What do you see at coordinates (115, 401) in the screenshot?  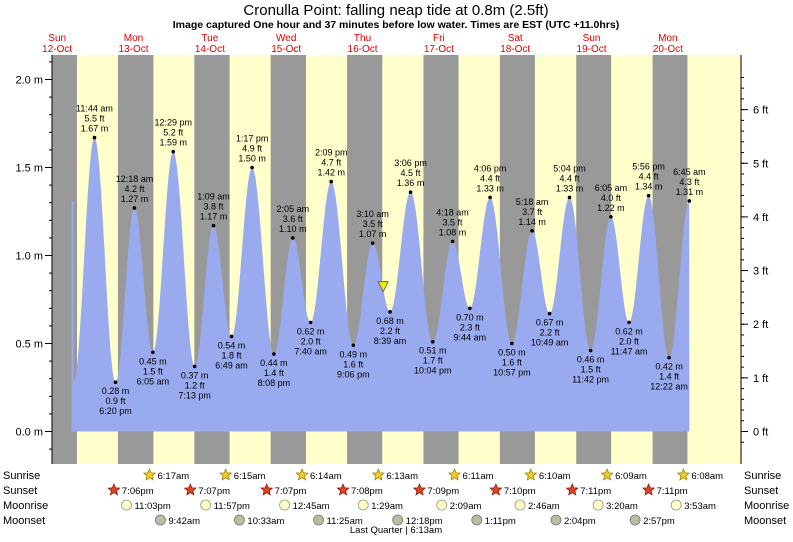 I see `low-tide-feet: 0.9 ft` at bounding box center [115, 401].